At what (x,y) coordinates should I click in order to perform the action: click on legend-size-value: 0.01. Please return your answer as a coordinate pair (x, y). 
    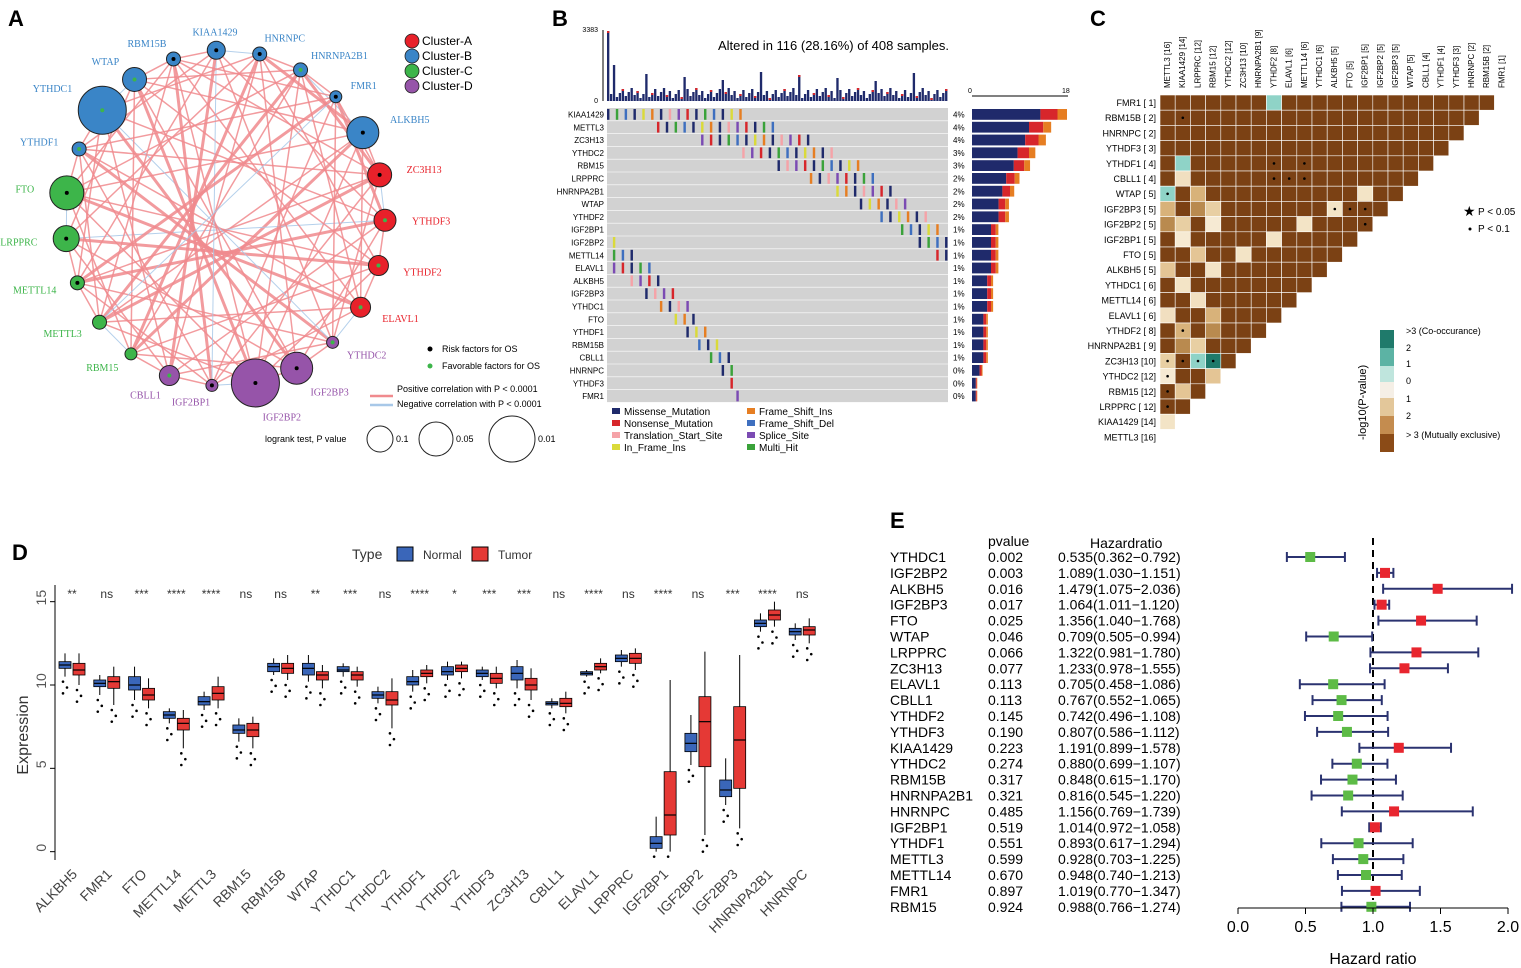
    Looking at the image, I should click on (547, 439).